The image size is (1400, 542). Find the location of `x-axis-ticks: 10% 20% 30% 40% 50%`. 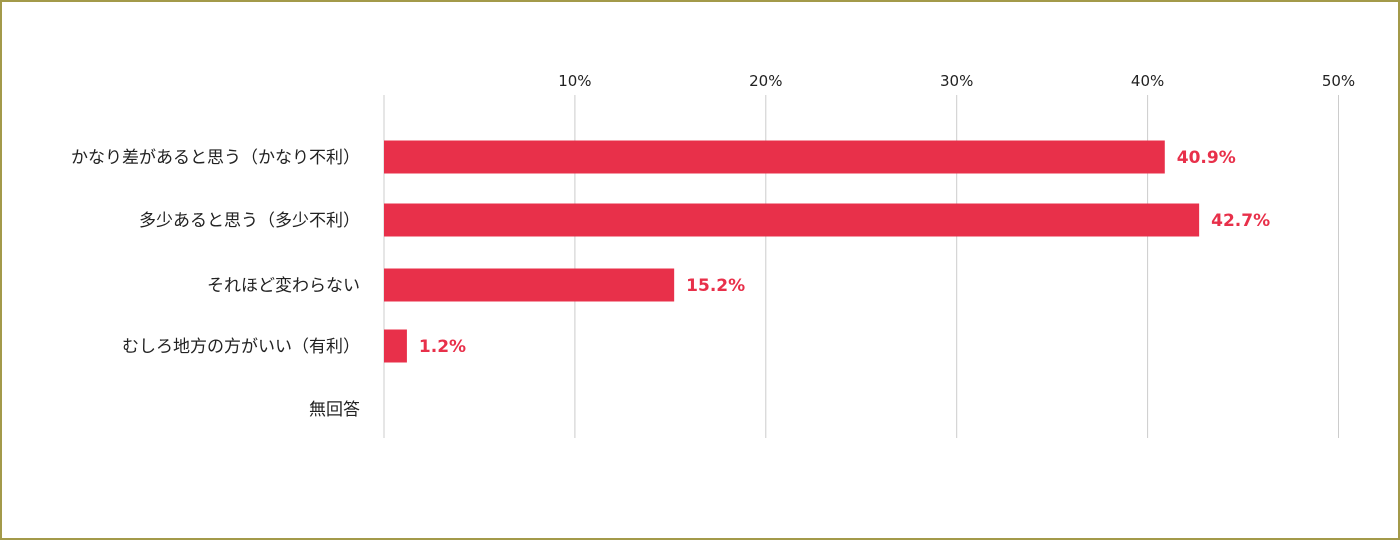

x-axis-ticks: 10% 20% 30% 40% 50% is located at coordinates (956, 81).